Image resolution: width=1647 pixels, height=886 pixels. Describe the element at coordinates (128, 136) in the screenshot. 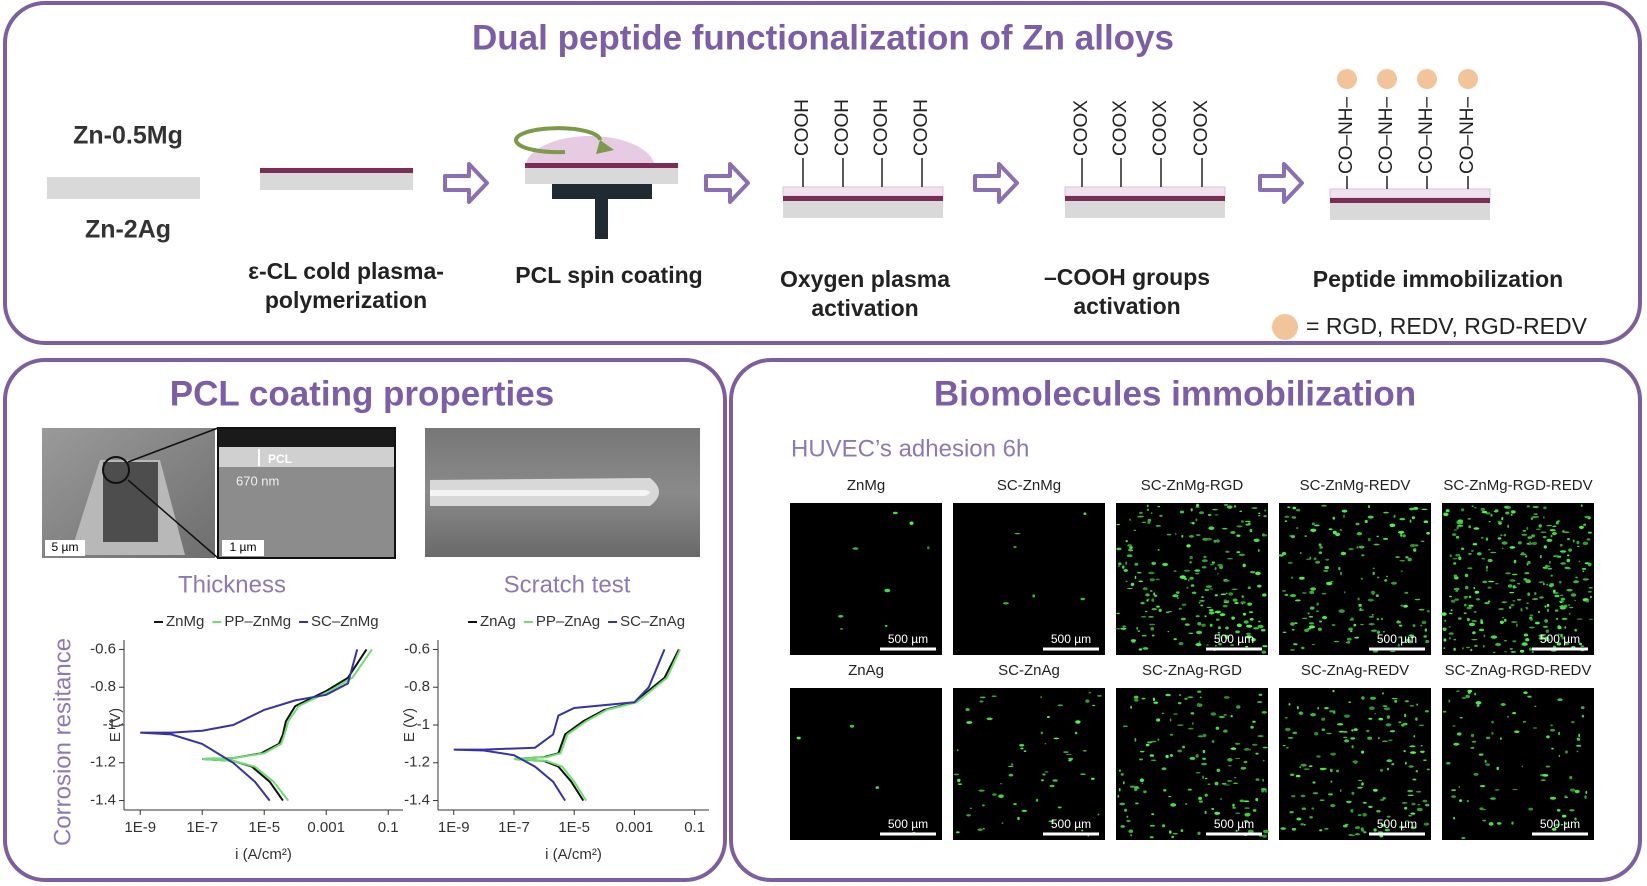

I see `material-label: Zn-0.5Mg` at that location.